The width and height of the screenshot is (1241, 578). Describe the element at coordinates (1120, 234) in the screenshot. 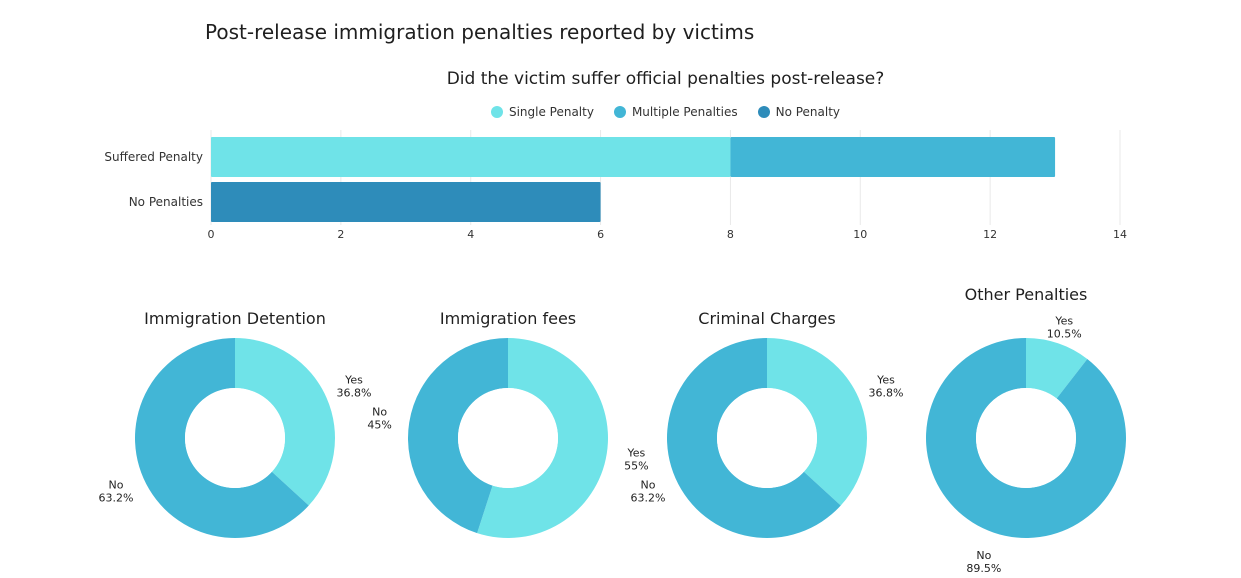

I see `x-tick-label: 14` at that location.